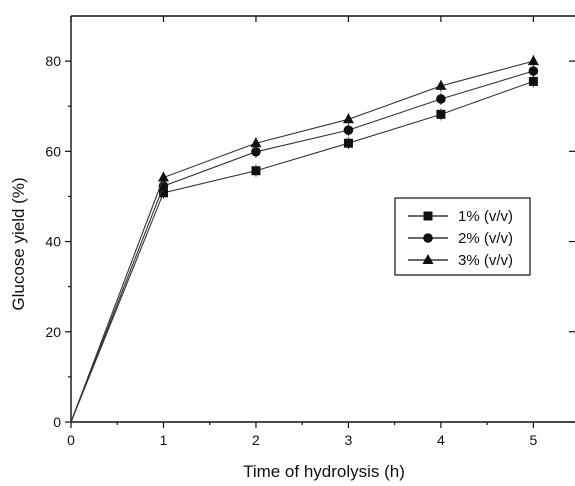 This screenshot has height=486, width=575. I want to click on y-tick-label: 0, so click(57, 422).